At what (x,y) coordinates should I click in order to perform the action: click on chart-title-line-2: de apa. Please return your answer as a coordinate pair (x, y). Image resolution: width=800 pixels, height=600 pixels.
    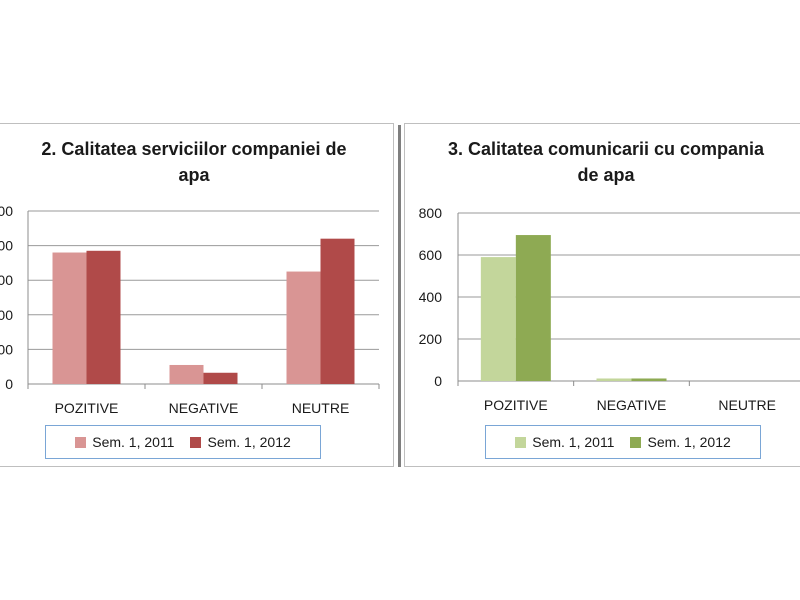
    Looking at the image, I should click on (606, 175).